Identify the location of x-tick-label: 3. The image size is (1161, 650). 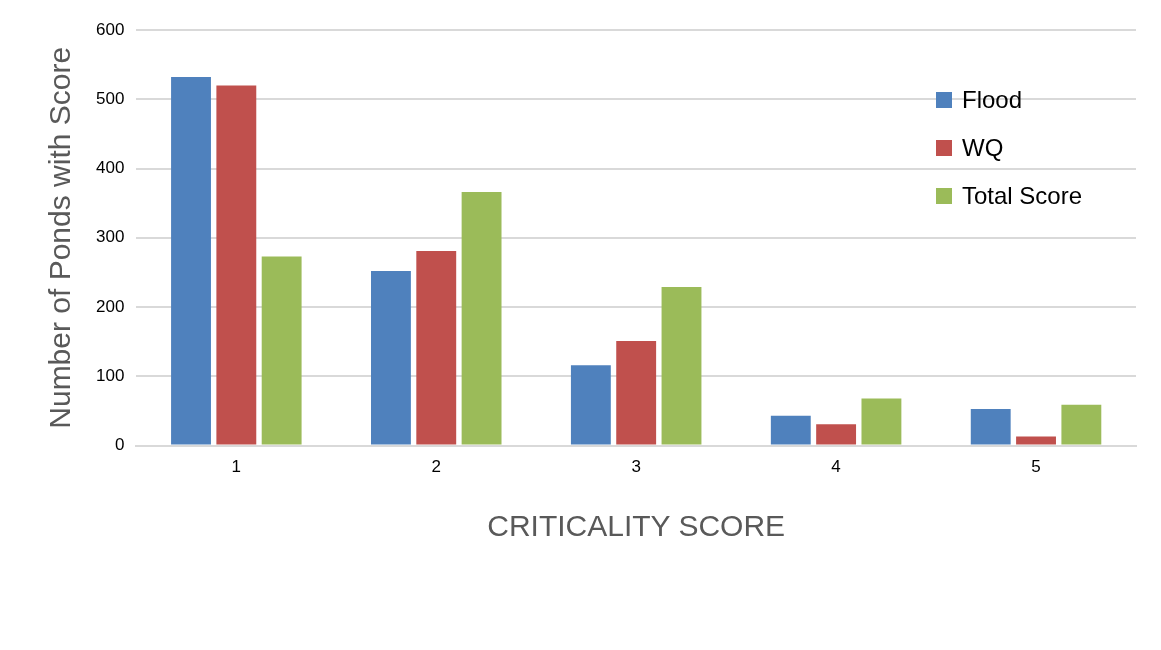
(636, 467).